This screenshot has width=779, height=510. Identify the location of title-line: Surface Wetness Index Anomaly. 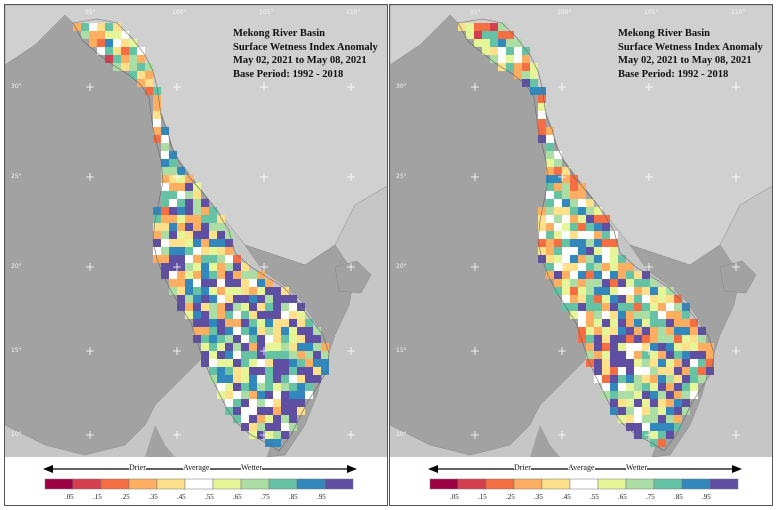
(690, 47).